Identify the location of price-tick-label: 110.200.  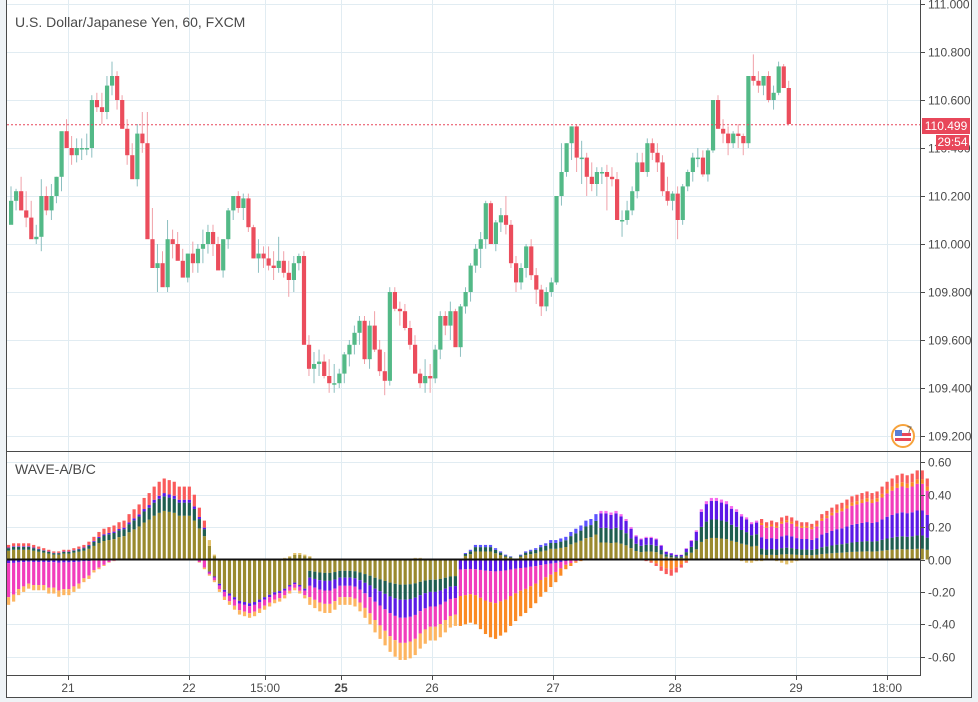
(949, 197).